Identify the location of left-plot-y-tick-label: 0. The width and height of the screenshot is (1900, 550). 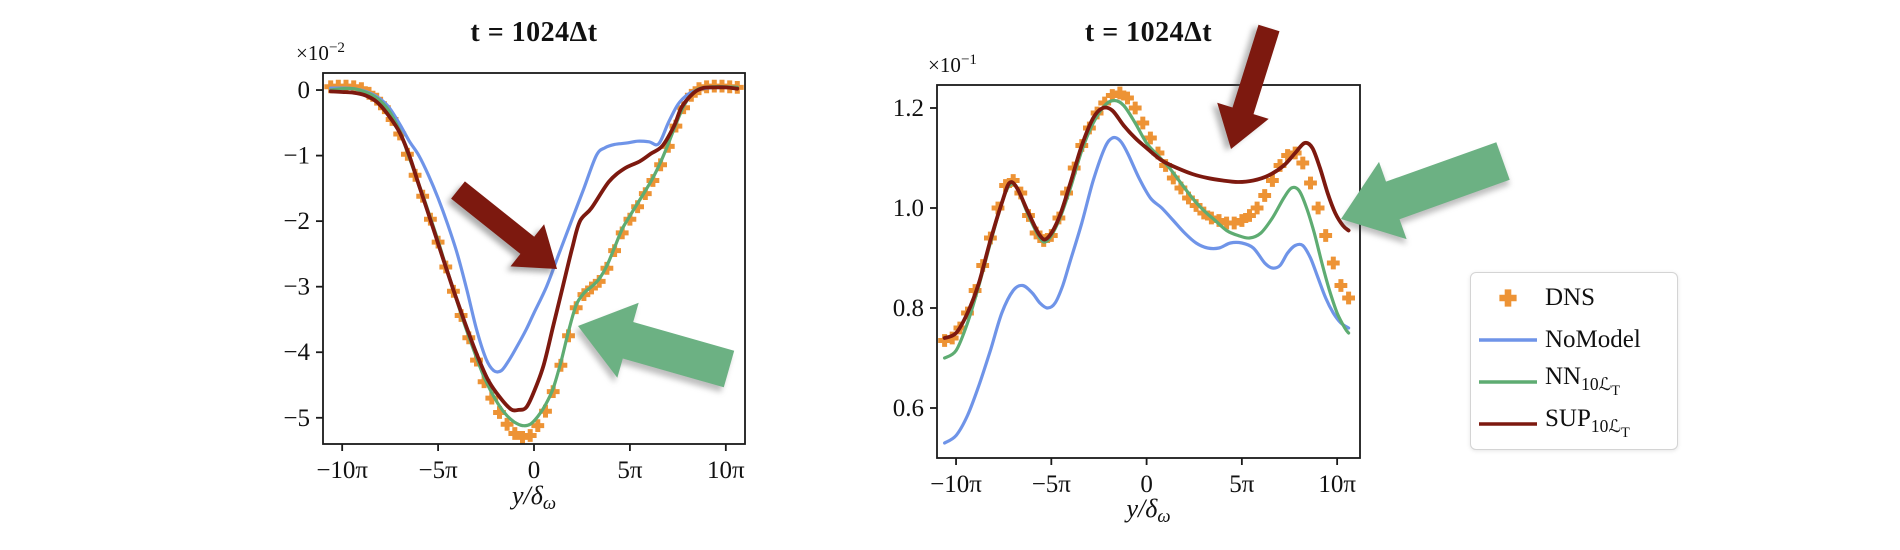
(304, 90).